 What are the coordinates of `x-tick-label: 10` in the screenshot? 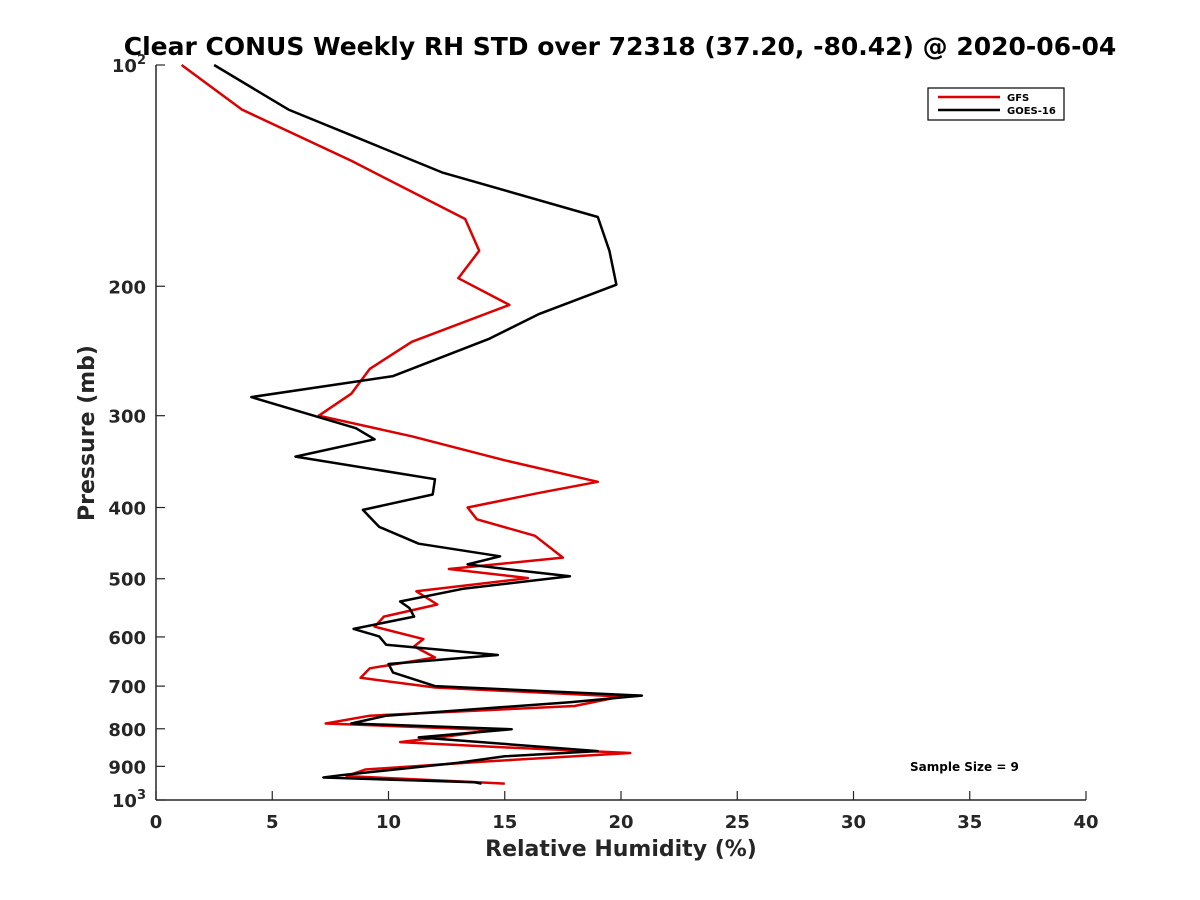 It's located at (388, 822).